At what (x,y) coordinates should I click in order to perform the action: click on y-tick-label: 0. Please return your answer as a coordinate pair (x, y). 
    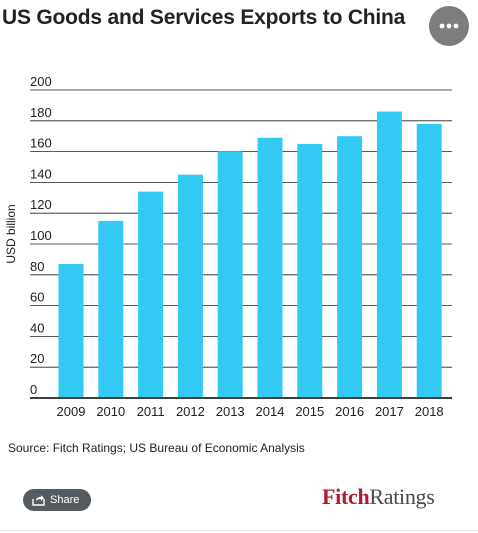
    Looking at the image, I should click on (33, 389).